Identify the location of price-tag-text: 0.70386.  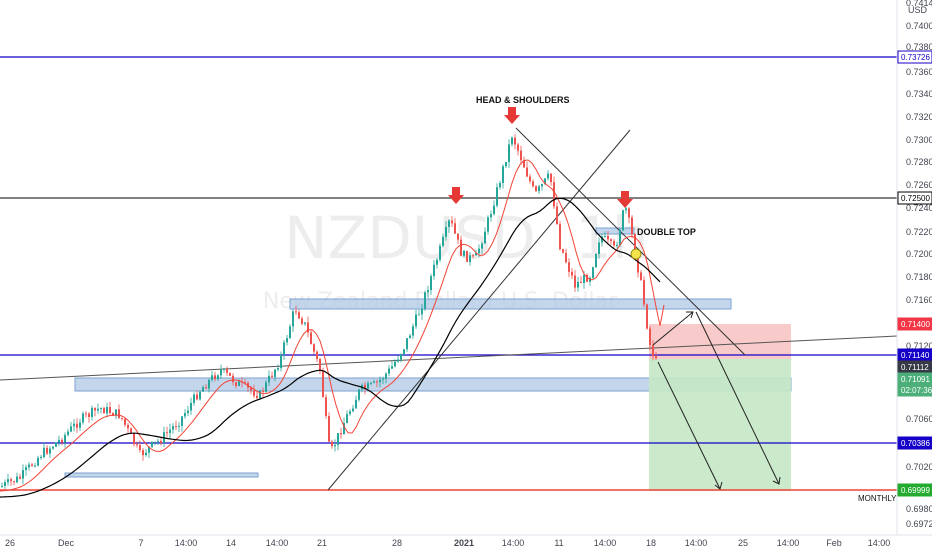
(915, 443).